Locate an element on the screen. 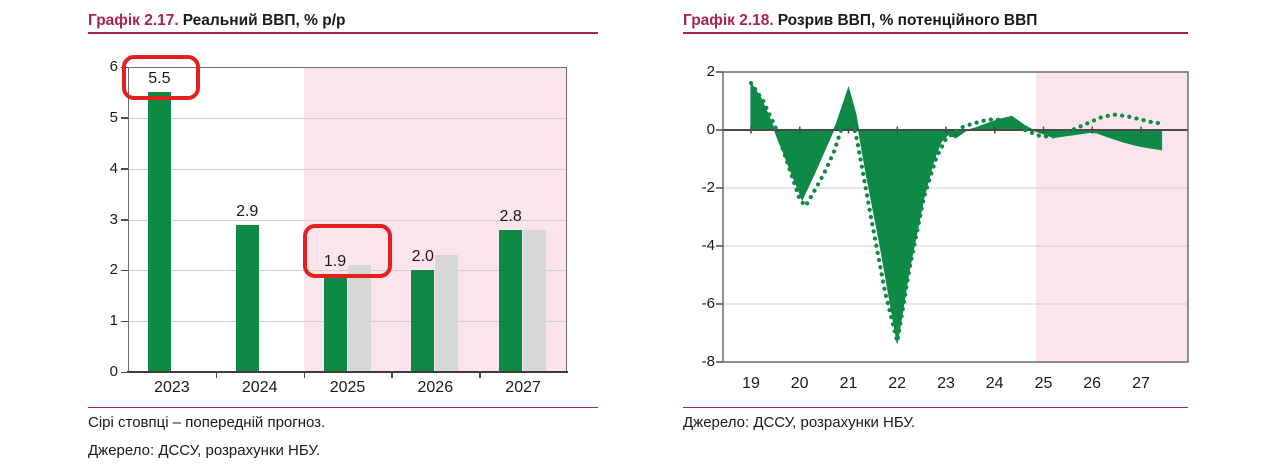 This screenshot has width=1280, height=473. y-axis-label: -4 is located at coordinates (708, 245).